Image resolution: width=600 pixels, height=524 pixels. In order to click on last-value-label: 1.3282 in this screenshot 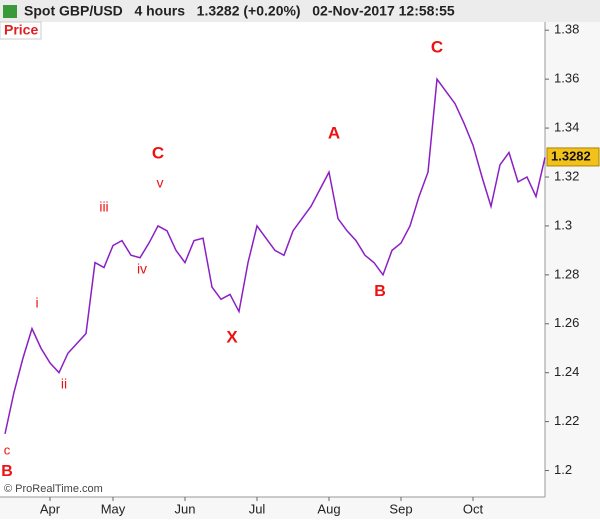, I will do `click(571, 155)`.